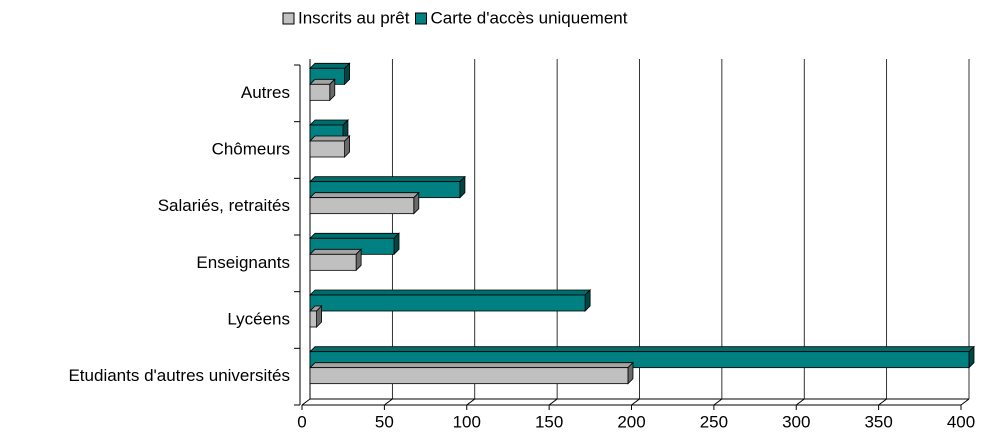  What do you see at coordinates (878, 421) in the screenshot?
I see `x-tick-label: 350` at bounding box center [878, 421].